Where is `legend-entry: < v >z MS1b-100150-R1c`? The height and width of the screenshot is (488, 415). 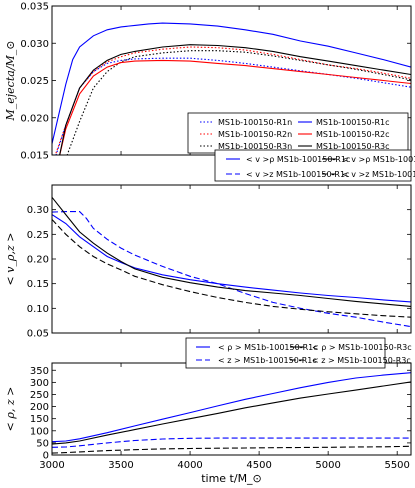 legend-entry: < v >z MS1b-100150-R1c is located at coordinates (297, 174).